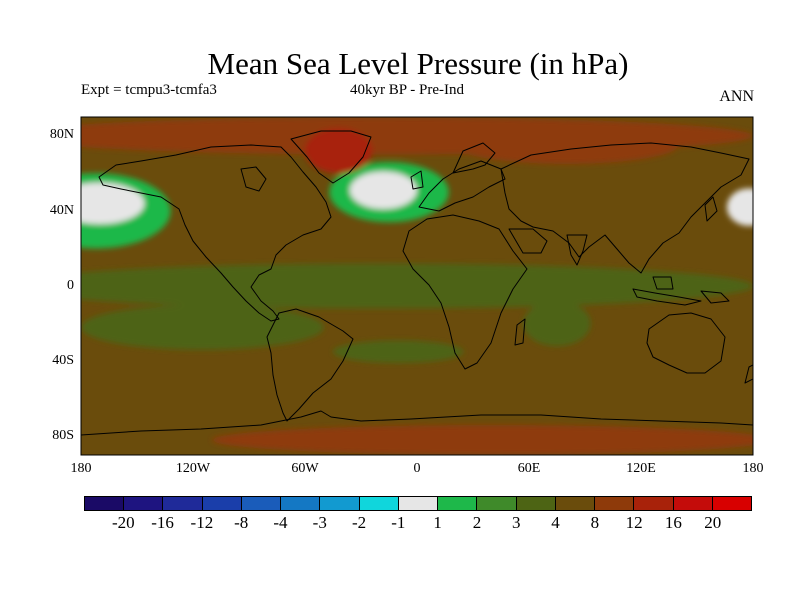  Describe the element at coordinates (407, 90) in the screenshot. I see `period-label: 40kyr BP - Pre-Ind` at that location.